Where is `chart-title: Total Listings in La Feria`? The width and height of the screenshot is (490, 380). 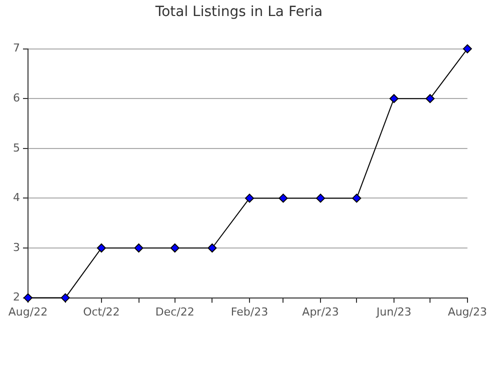 chart-title: Total Listings in La Feria is located at coordinates (238, 12).